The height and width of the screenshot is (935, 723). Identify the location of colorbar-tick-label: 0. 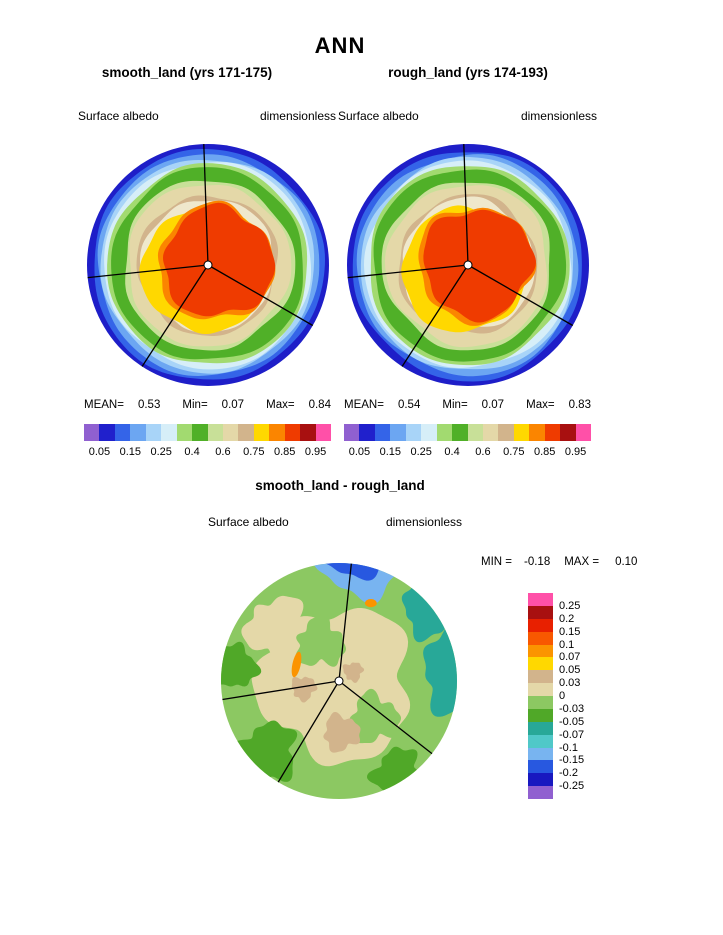
(562, 696).